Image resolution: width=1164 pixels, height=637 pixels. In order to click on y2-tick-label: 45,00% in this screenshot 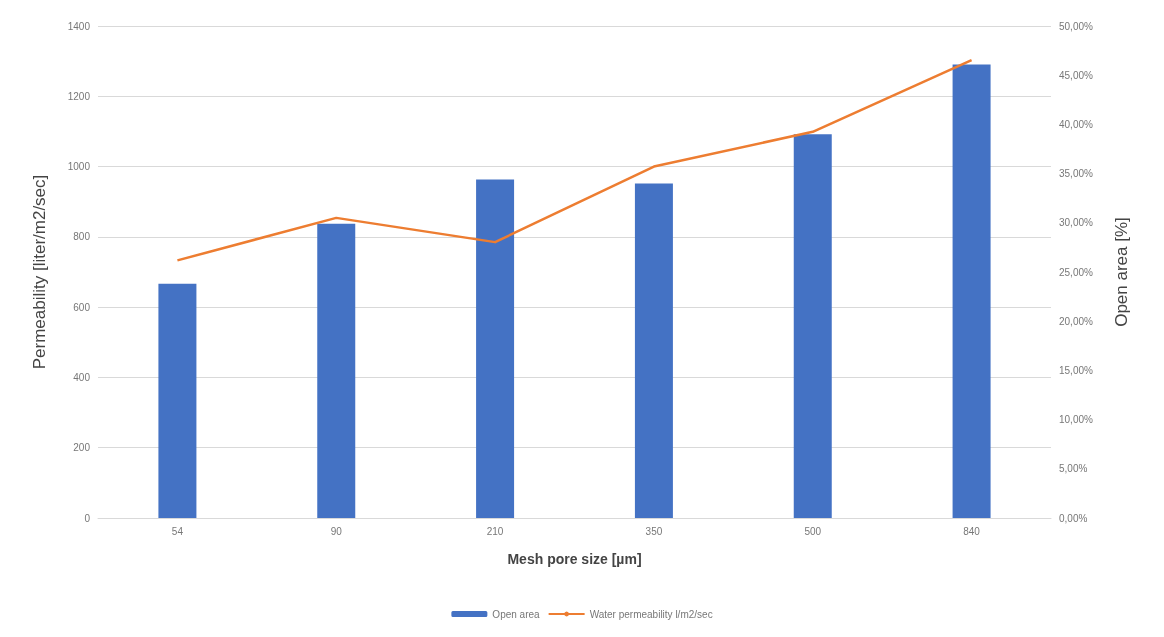, I will do `click(1076, 75)`.